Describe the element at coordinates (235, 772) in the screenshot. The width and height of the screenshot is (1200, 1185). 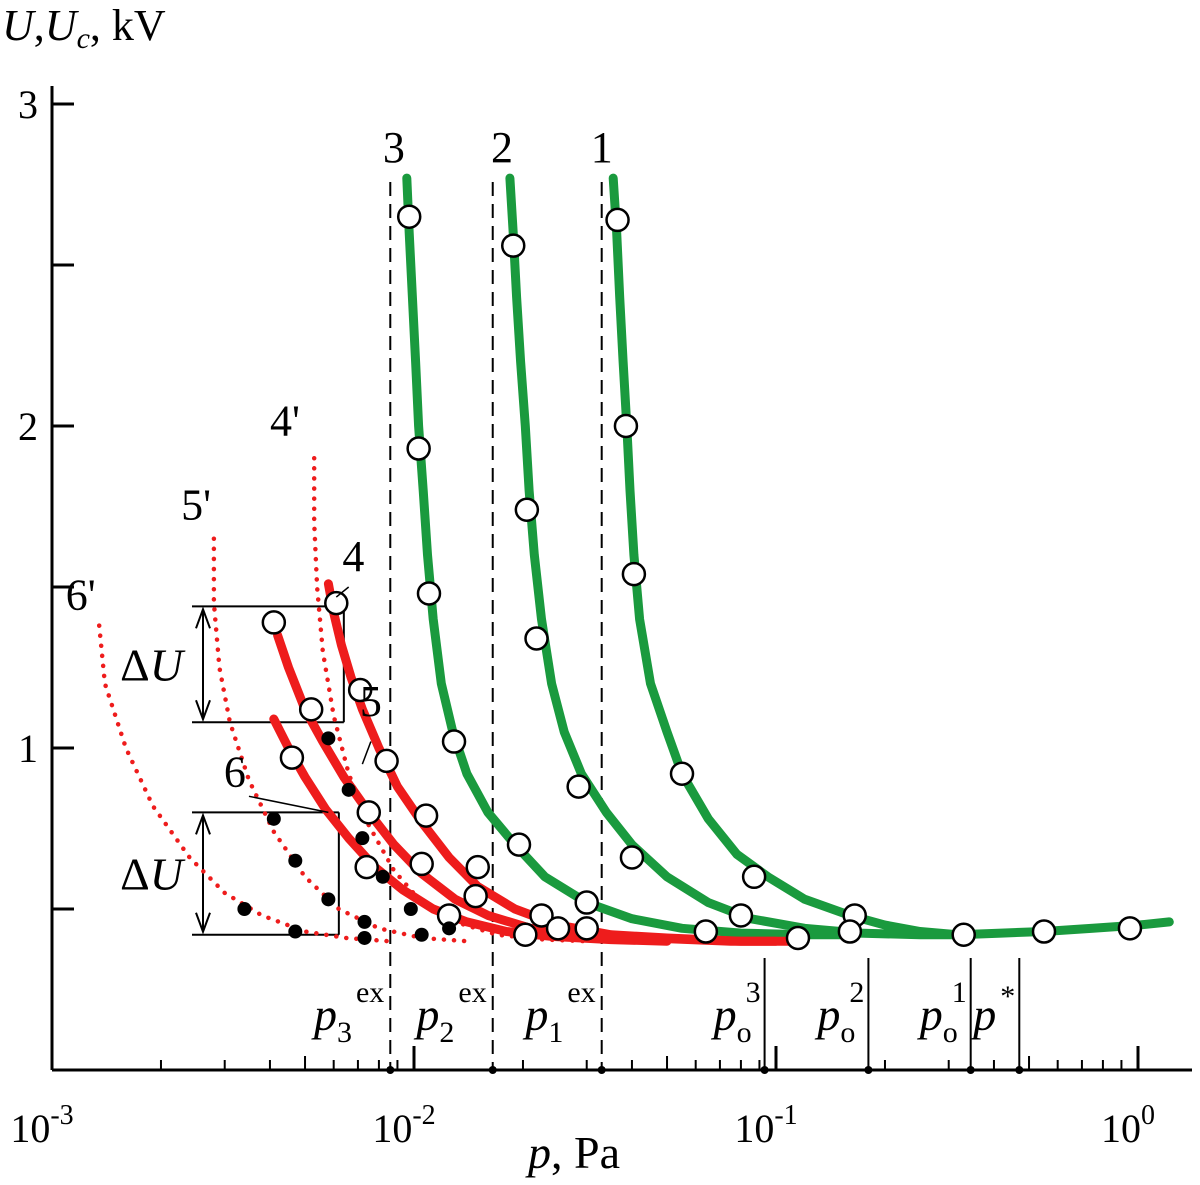
I see `series-label: 6` at that location.